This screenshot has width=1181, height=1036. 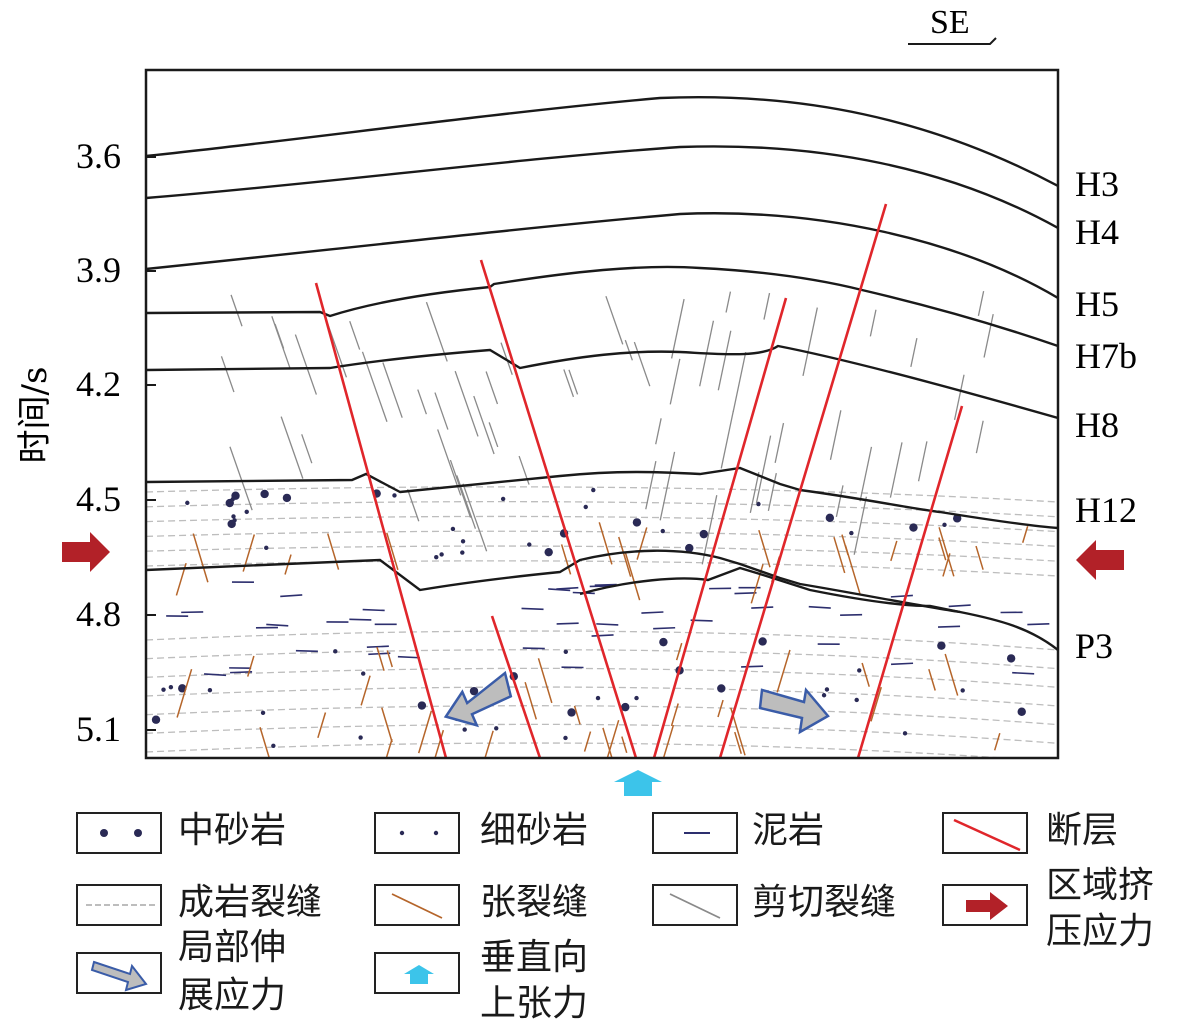 I want to click on horizon-h4-line, so click(x=602, y=187).